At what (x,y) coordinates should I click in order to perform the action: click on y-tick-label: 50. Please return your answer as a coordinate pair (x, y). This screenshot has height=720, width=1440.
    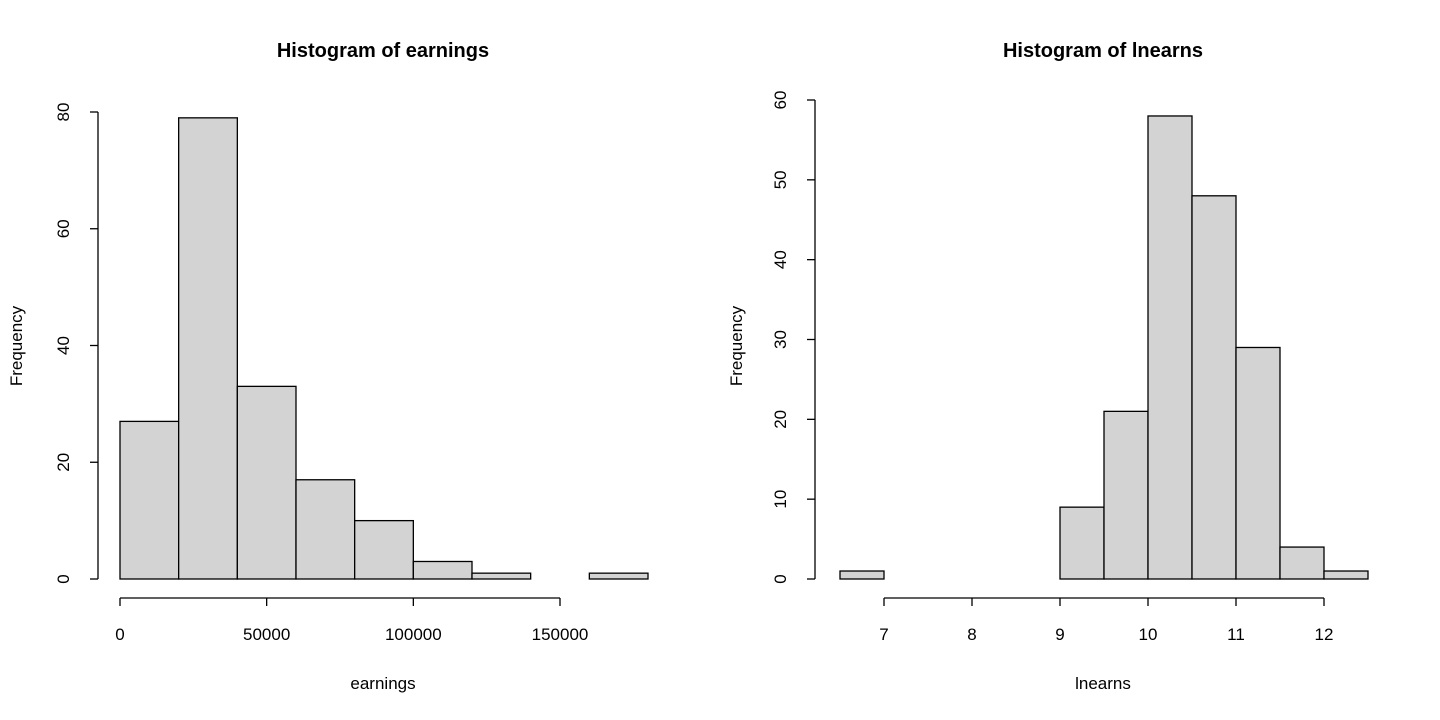
    Looking at the image, I should click on (780, 179).